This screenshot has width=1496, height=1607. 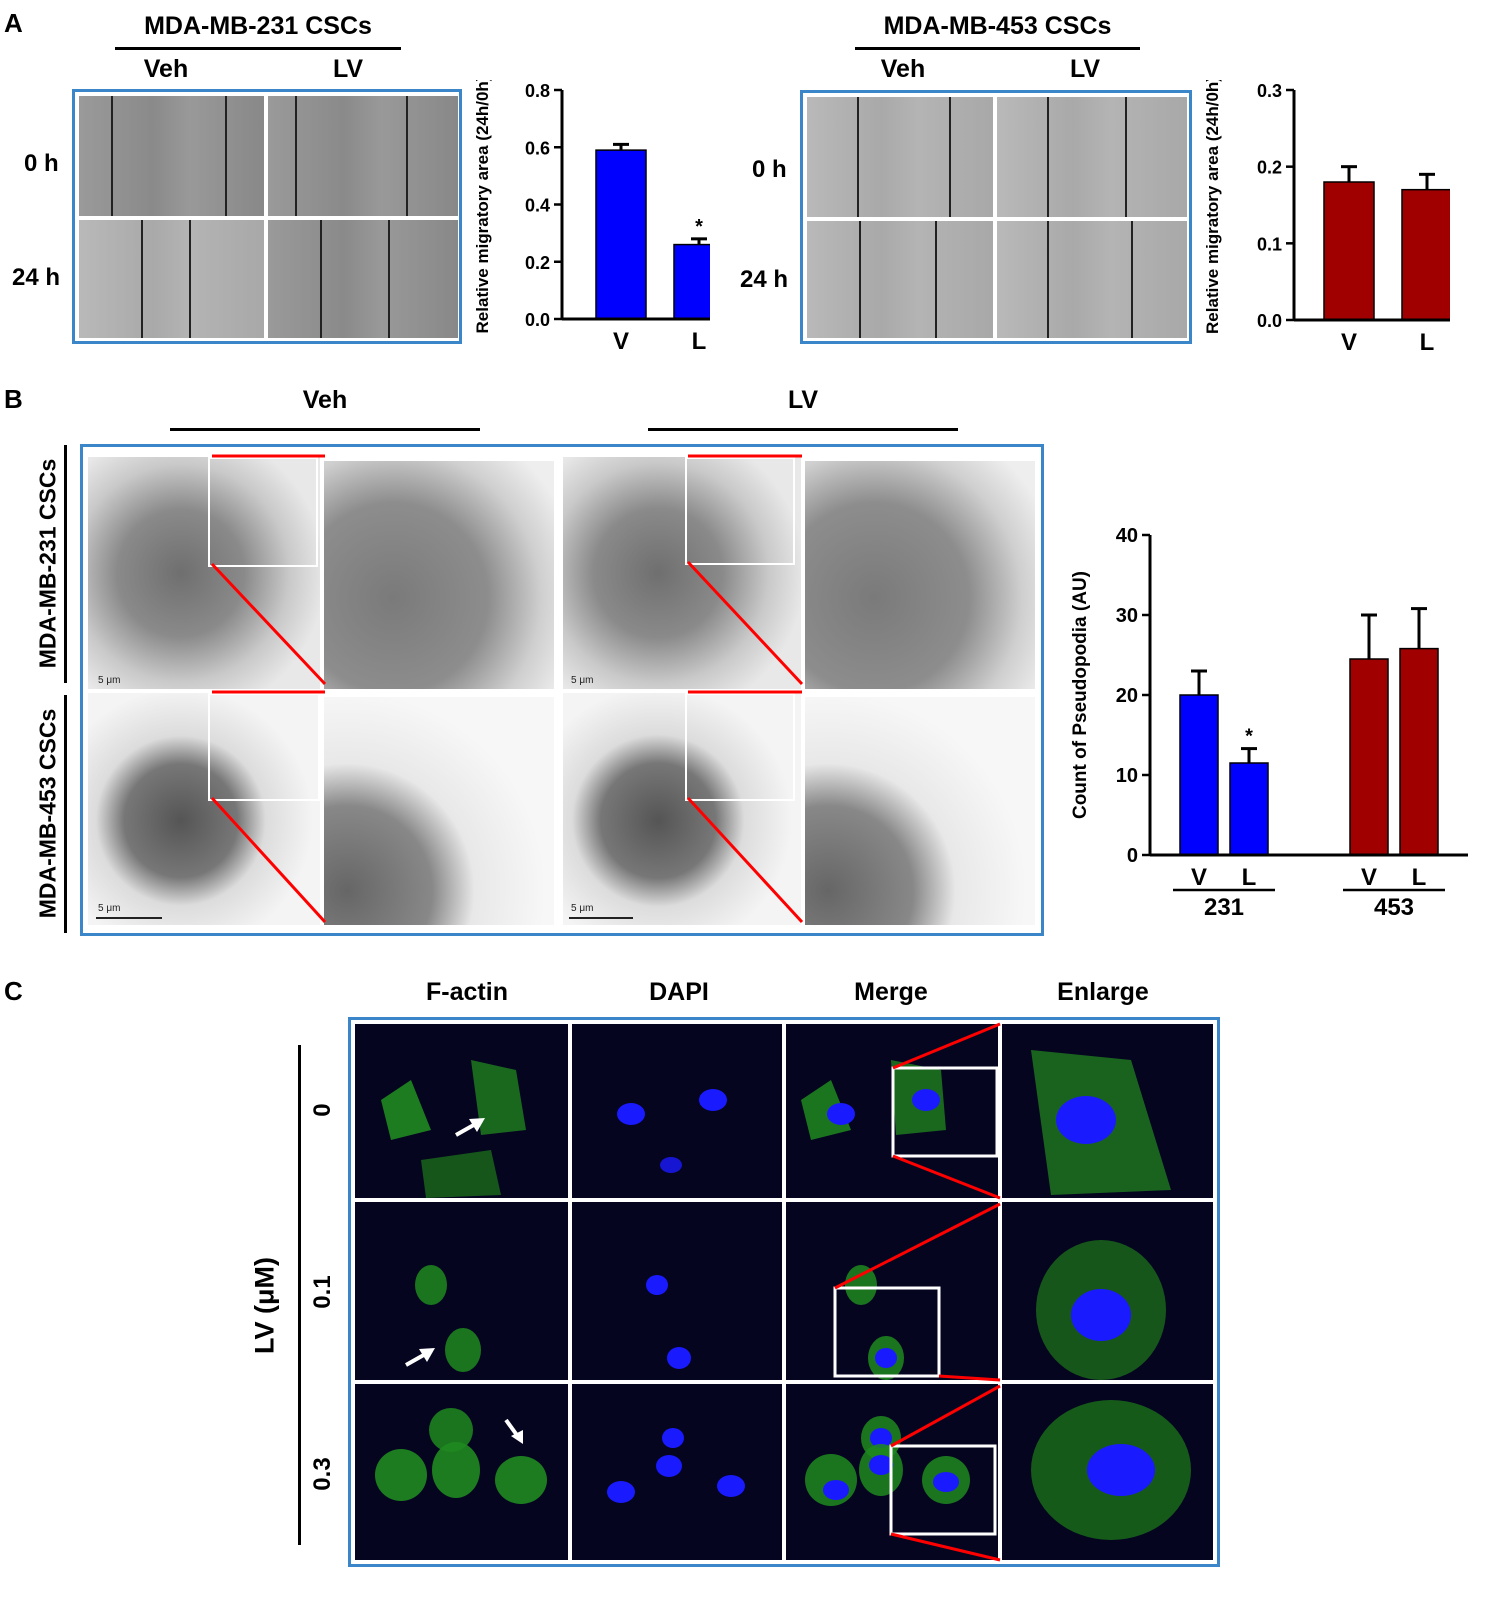 What do you see at coordinates (1127, 776) in the screenshot?
I see `y-tick-label: 10` at bounding box center [1127, 776].